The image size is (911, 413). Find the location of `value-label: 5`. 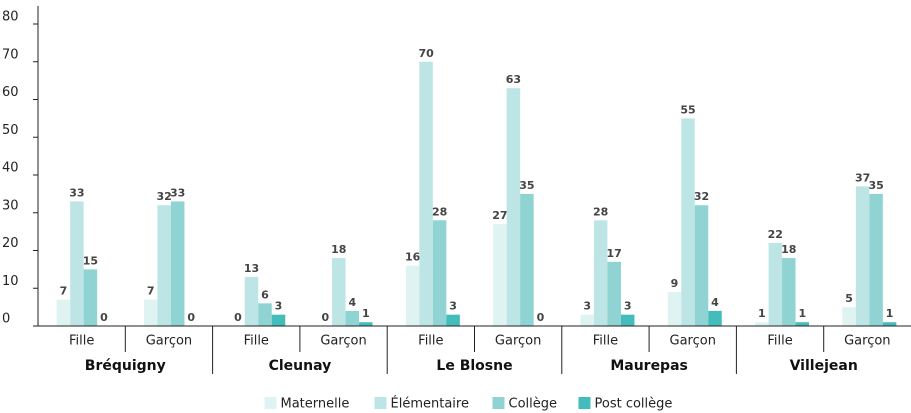

value-label: 5 is located at coordinates (849, 298).